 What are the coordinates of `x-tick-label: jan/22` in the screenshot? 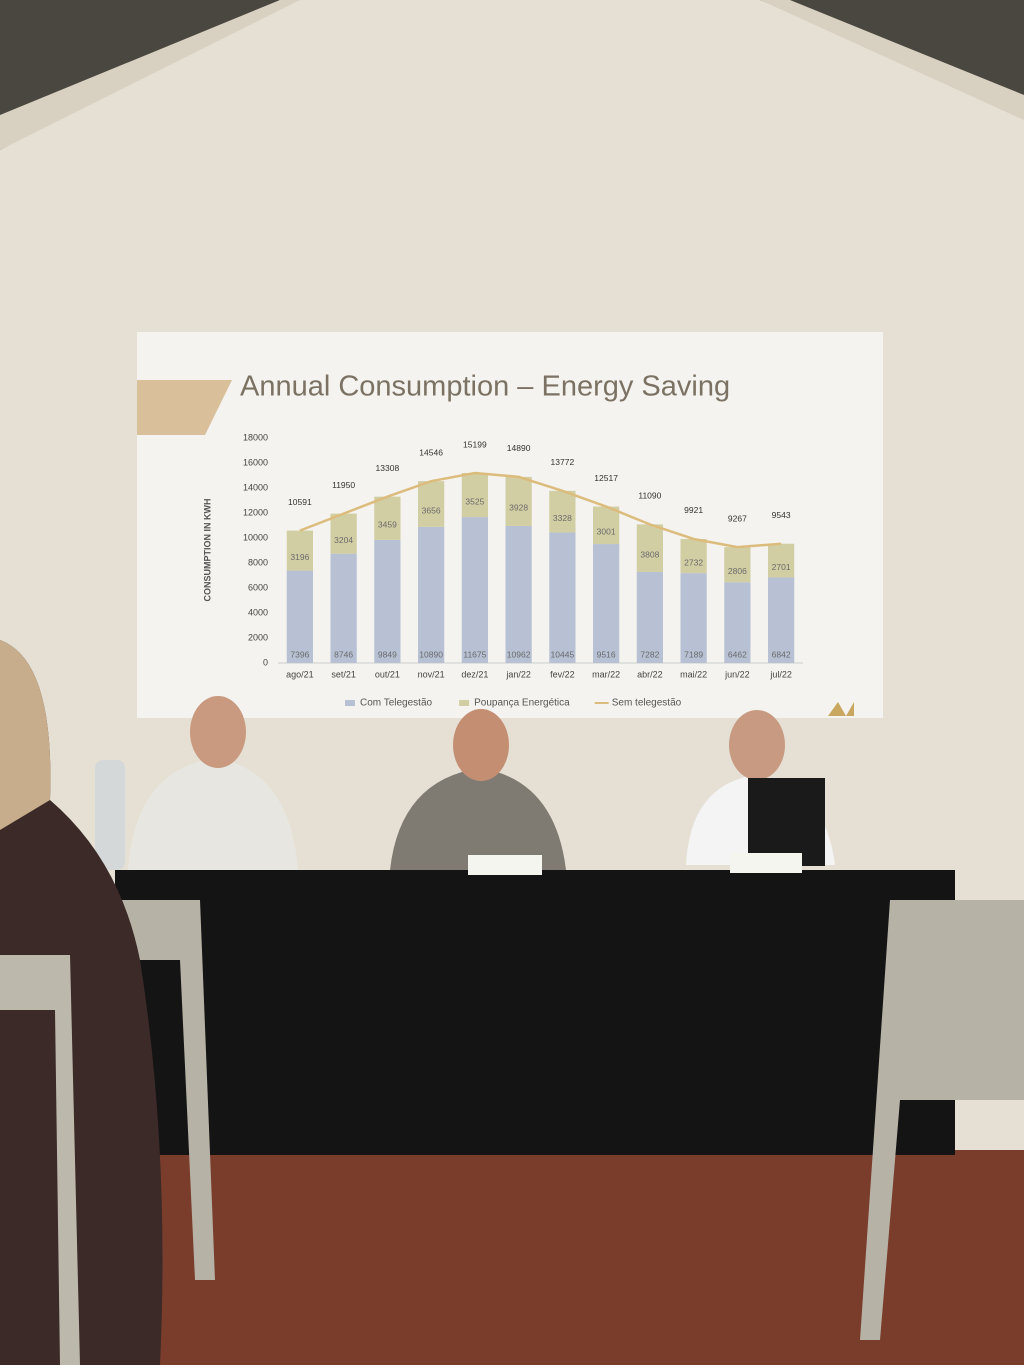 It's located at (518, 674).